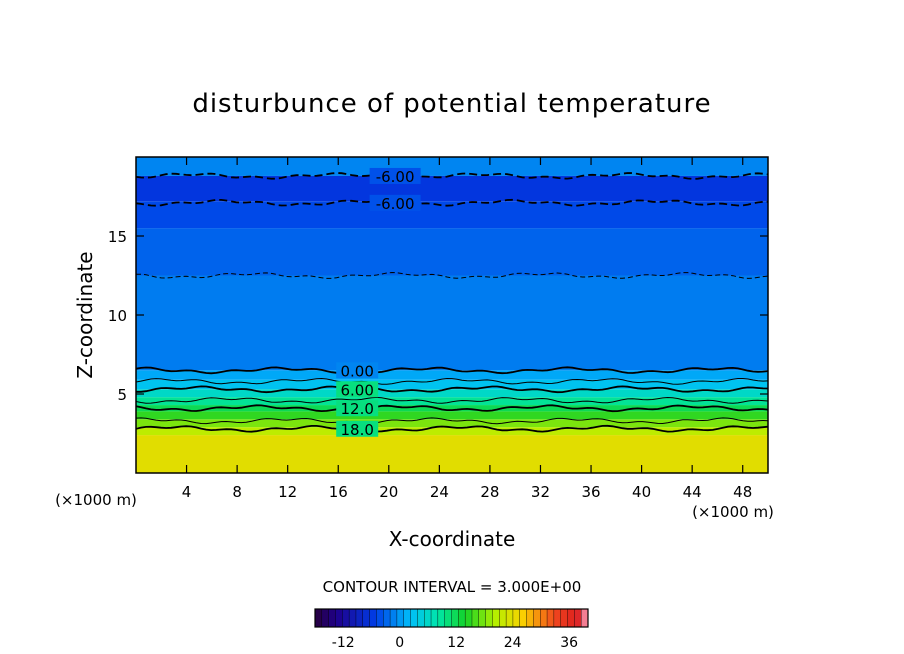  Describe the element at coordinates (399, 643) in the screenshot. I see `colorbar-tick-label-1: 0` at that location.